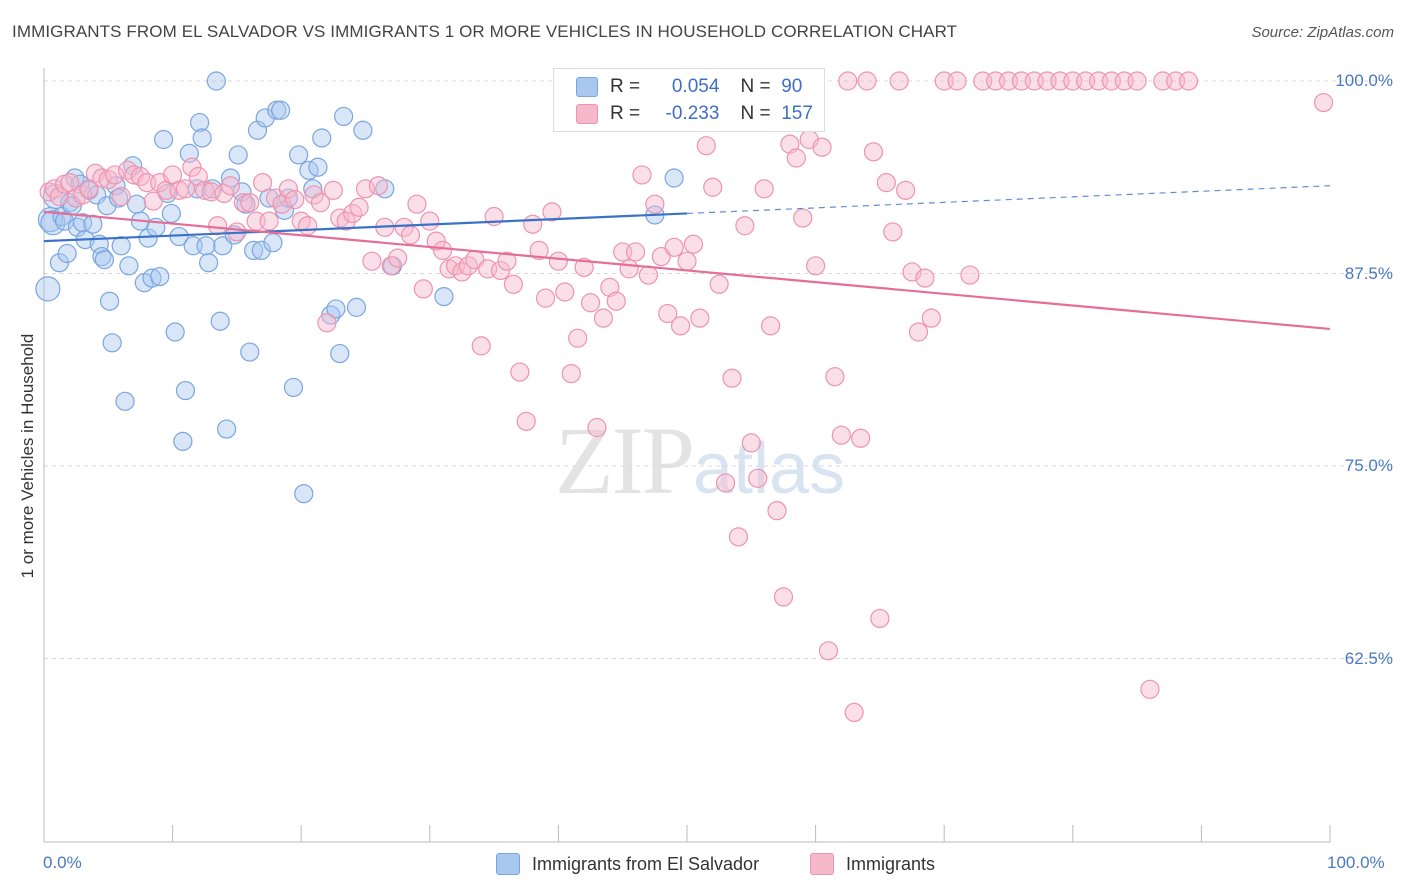 The width and height of the screenshot is (1406, 892). What do you see at coordinates (1322, 32) in the screenshot?
I see `source-note: Source: ZipAtlas.com` at bounding box center [1322, 32].